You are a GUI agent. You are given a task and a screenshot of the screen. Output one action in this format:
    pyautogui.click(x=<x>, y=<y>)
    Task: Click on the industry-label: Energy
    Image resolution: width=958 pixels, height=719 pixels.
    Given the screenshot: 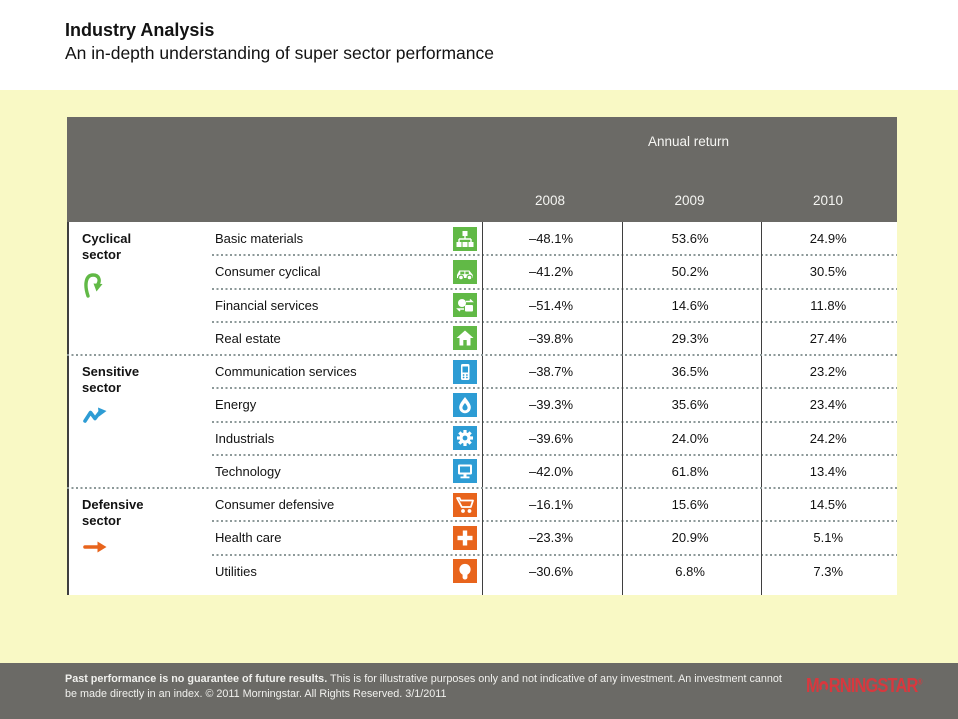 What is the action you would take?
    pyautogui.click(x=236, y=405)
    